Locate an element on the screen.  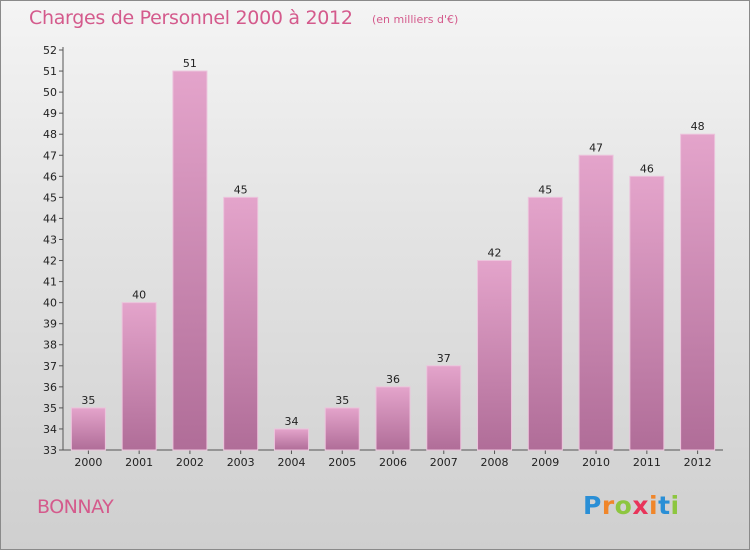
y-tick-label: 45 is located at coordinates (50, 197).